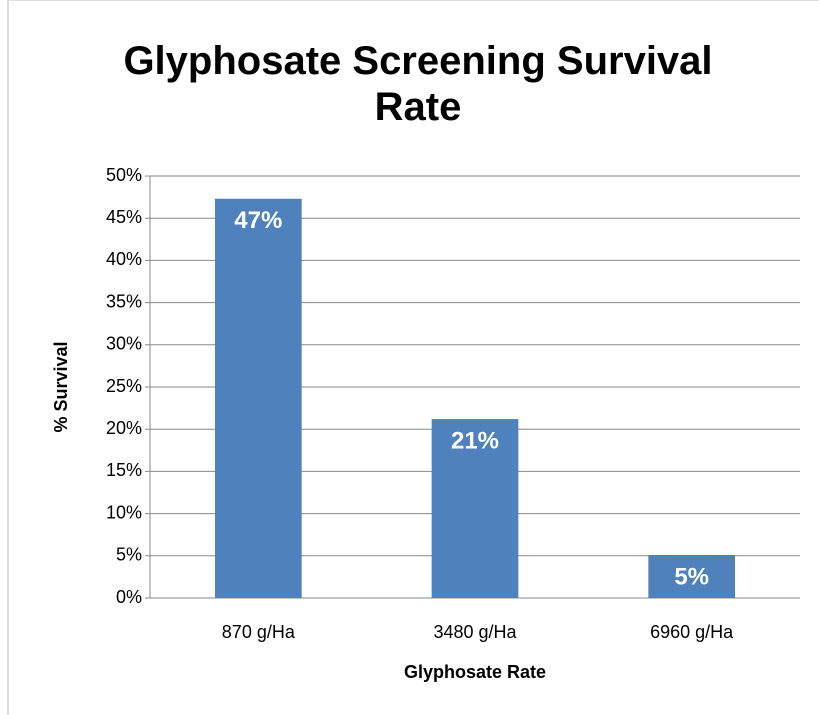 The height and width of the screenshot is (715, 819). What do you see at coordinates (61, 386) in the screenshot?
I see `y-axis-label: % Survival` at bounding box center [61, 386].